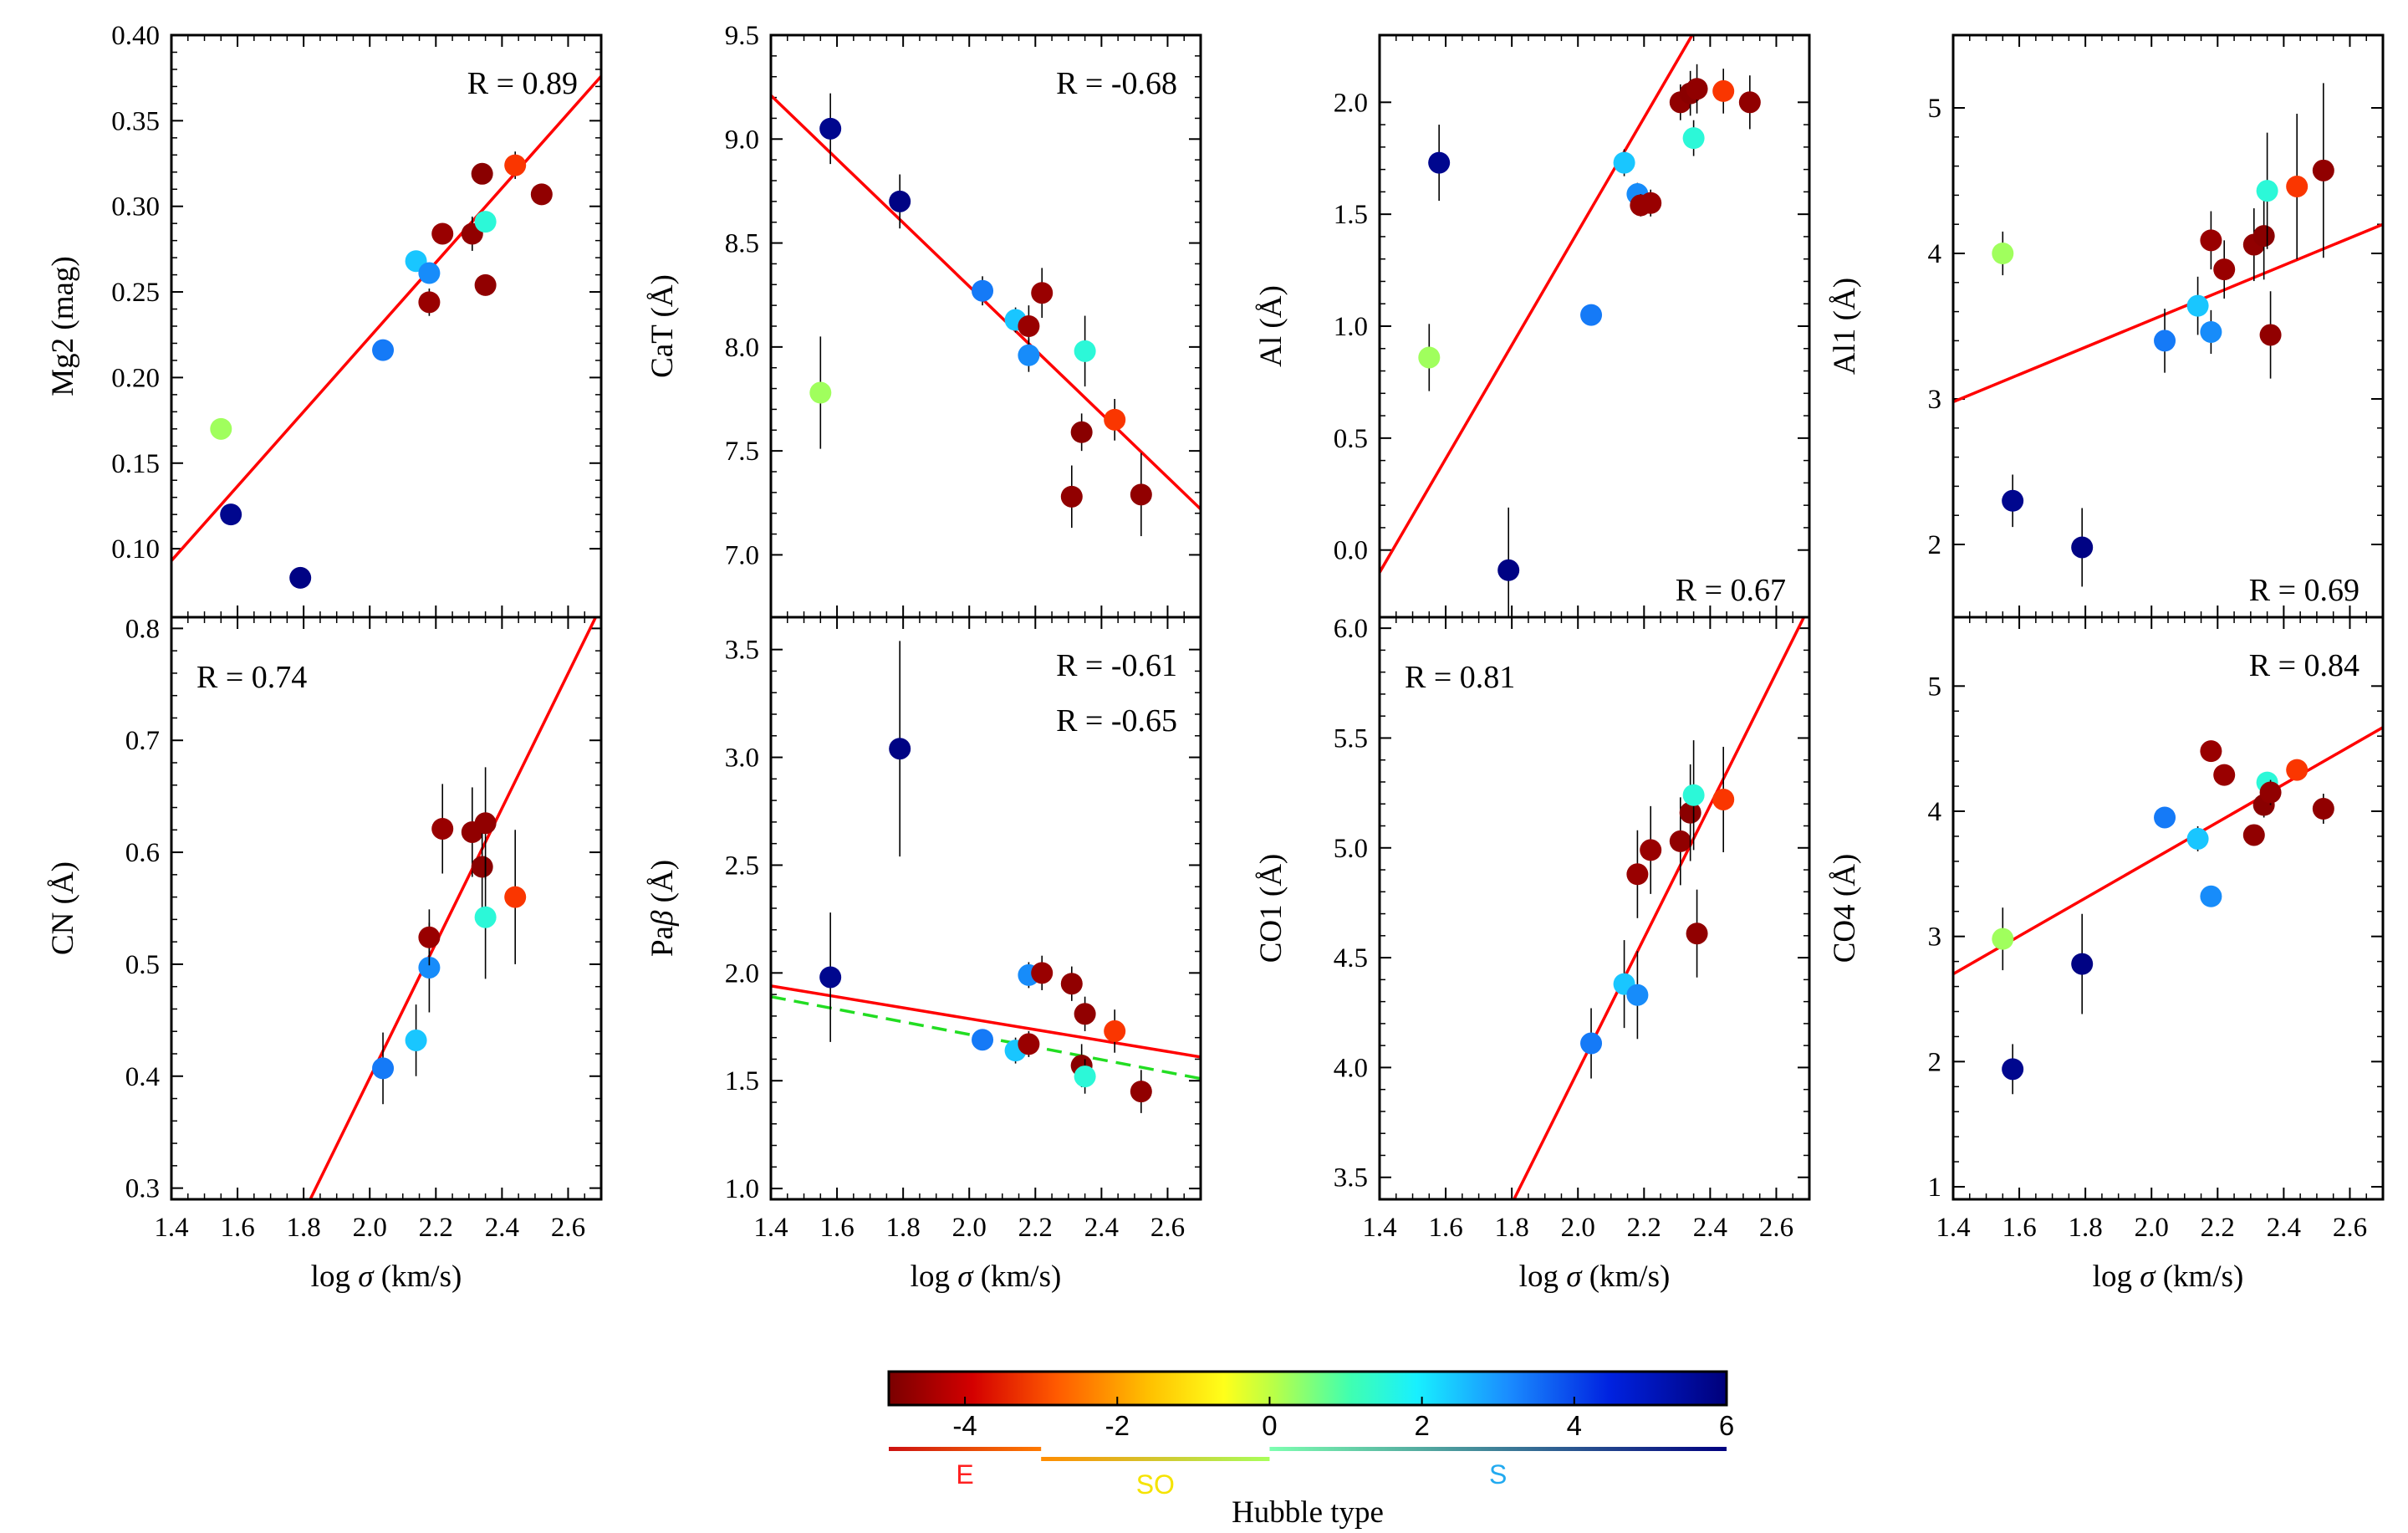 The height and width of the screenshot is (1533, 2408). What do you see at coordinates (742, 140) in the screenshot?
I see `y-tick-label: 9.0` at bounding box center [742, 140].